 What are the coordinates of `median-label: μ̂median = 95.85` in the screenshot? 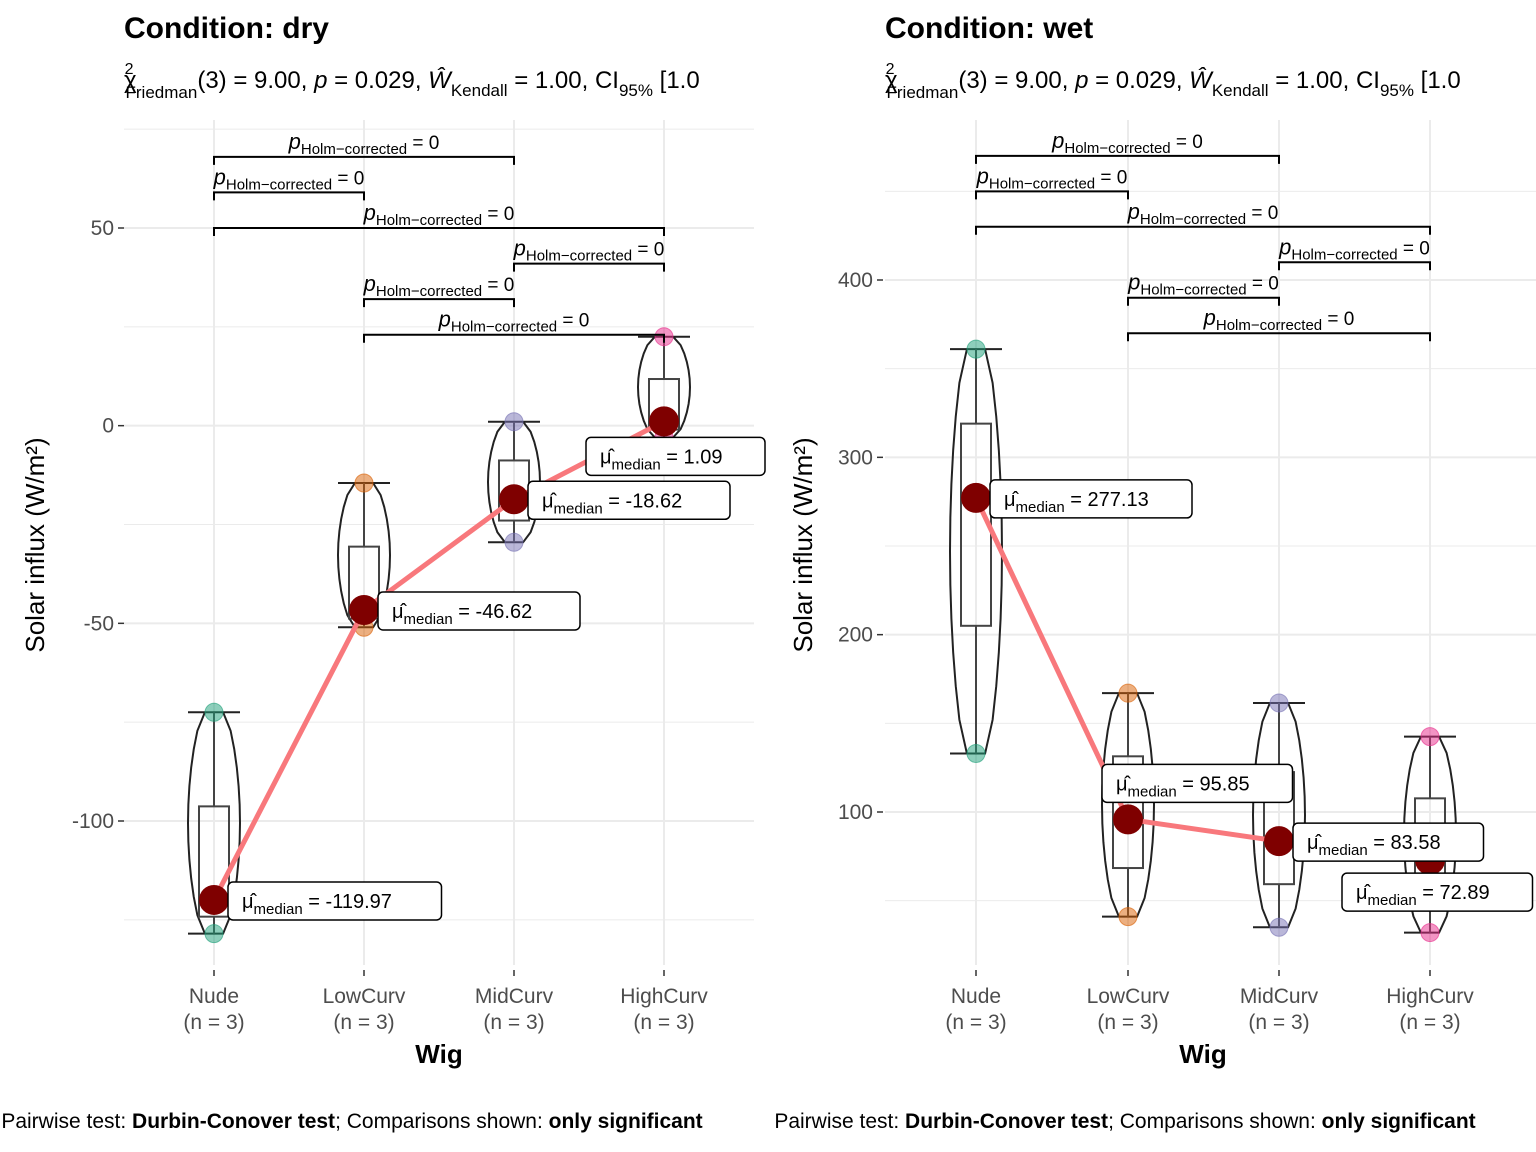 It's located at (1197, 783).